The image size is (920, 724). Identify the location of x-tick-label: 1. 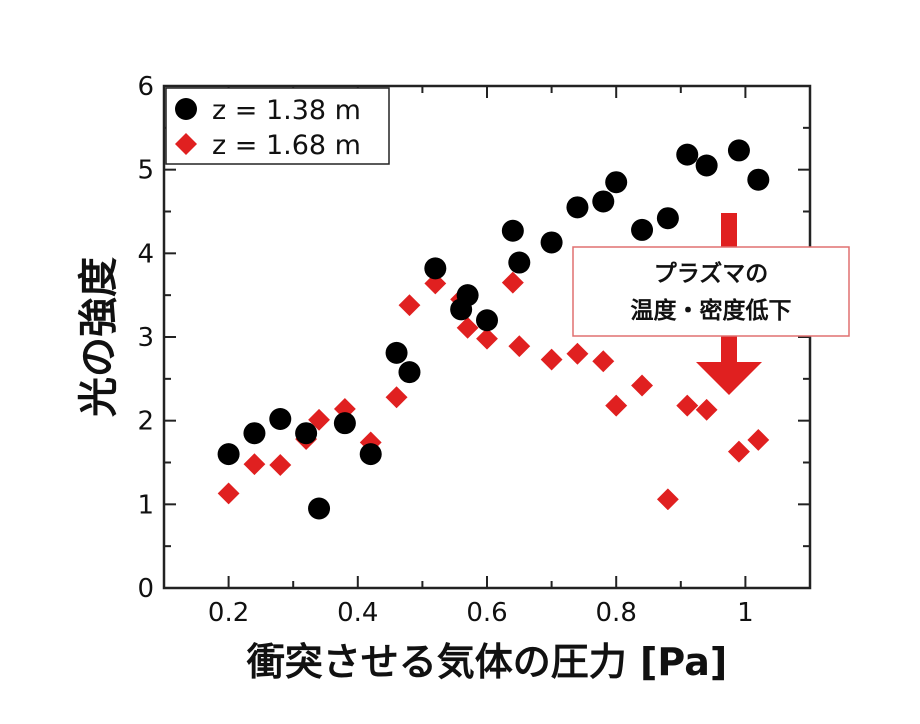
(745, 613).